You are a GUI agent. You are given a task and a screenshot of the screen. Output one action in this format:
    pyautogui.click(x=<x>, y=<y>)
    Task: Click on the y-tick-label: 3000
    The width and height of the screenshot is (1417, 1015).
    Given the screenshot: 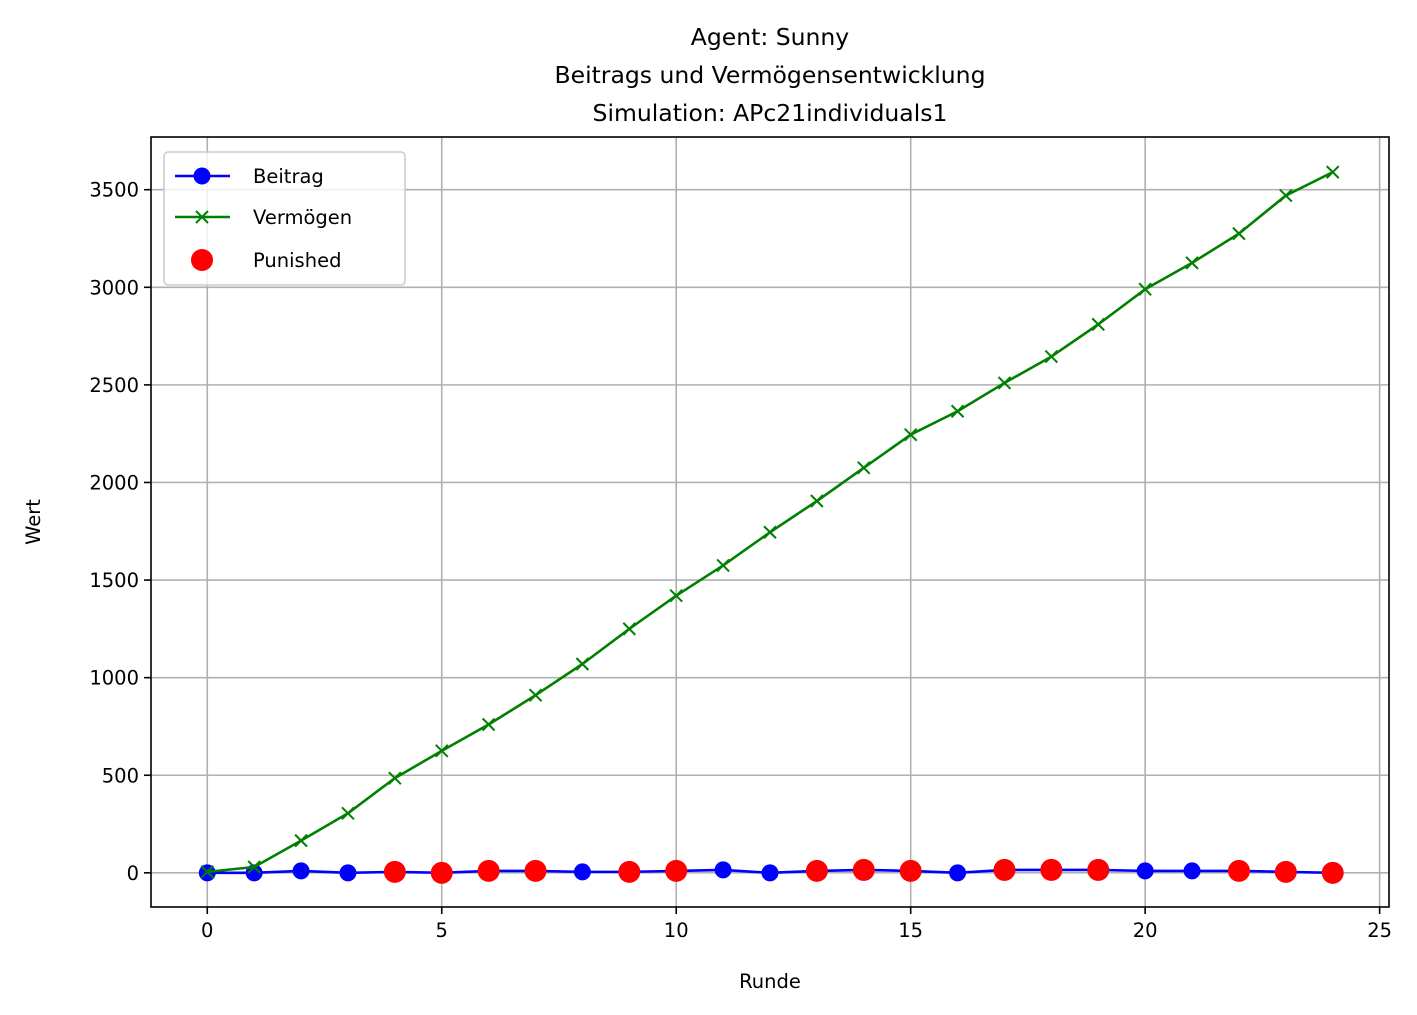 What is the action you would take?
    pyautogui.click(x=114, y=287)
    